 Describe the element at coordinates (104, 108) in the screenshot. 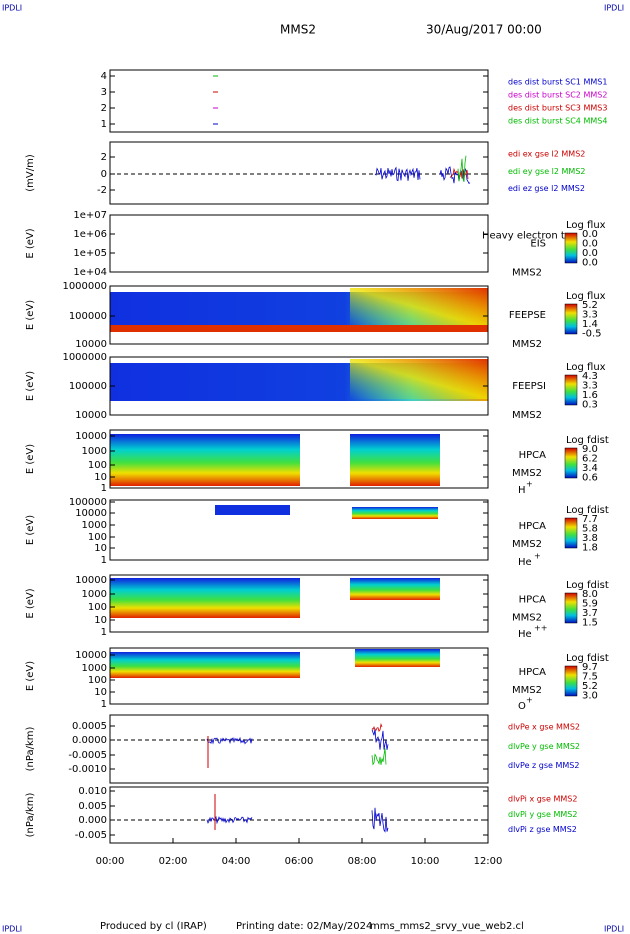

I see `y-tick-label: 2` at that location.